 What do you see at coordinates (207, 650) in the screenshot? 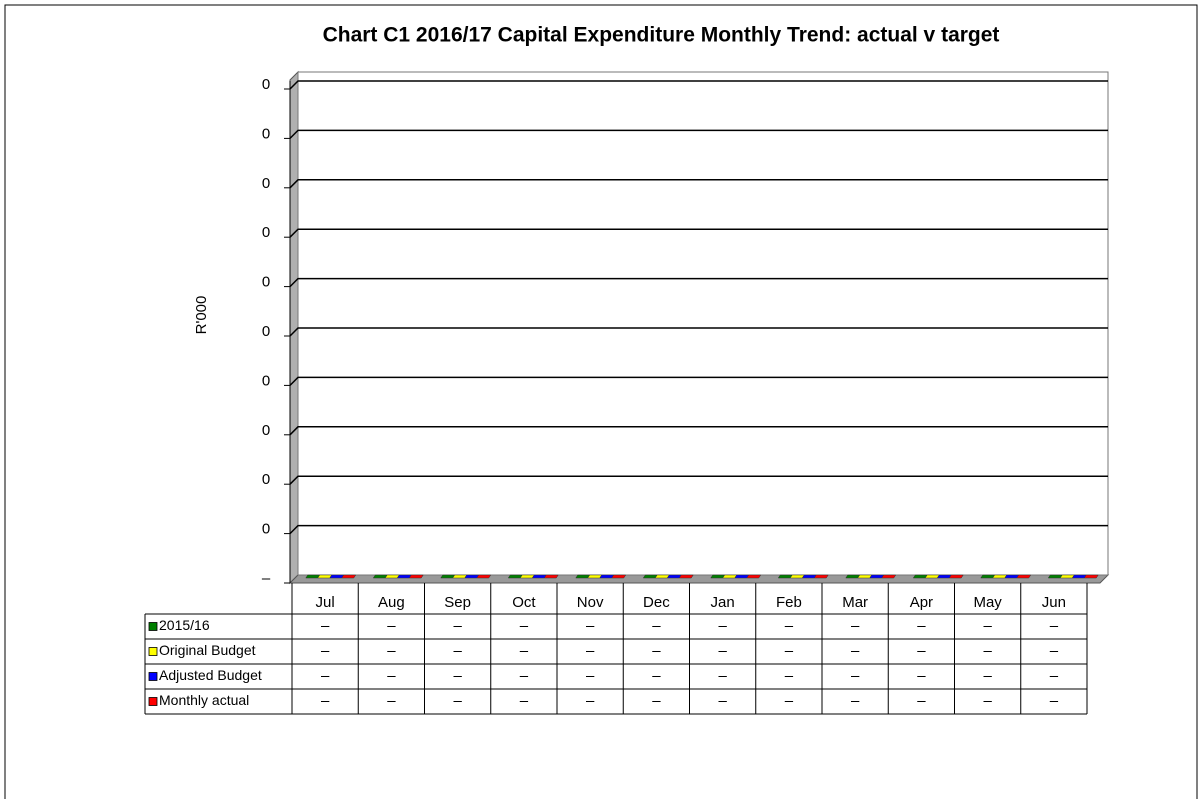
I see `legend-label: Original Budget` at bounding box center [207, 650].